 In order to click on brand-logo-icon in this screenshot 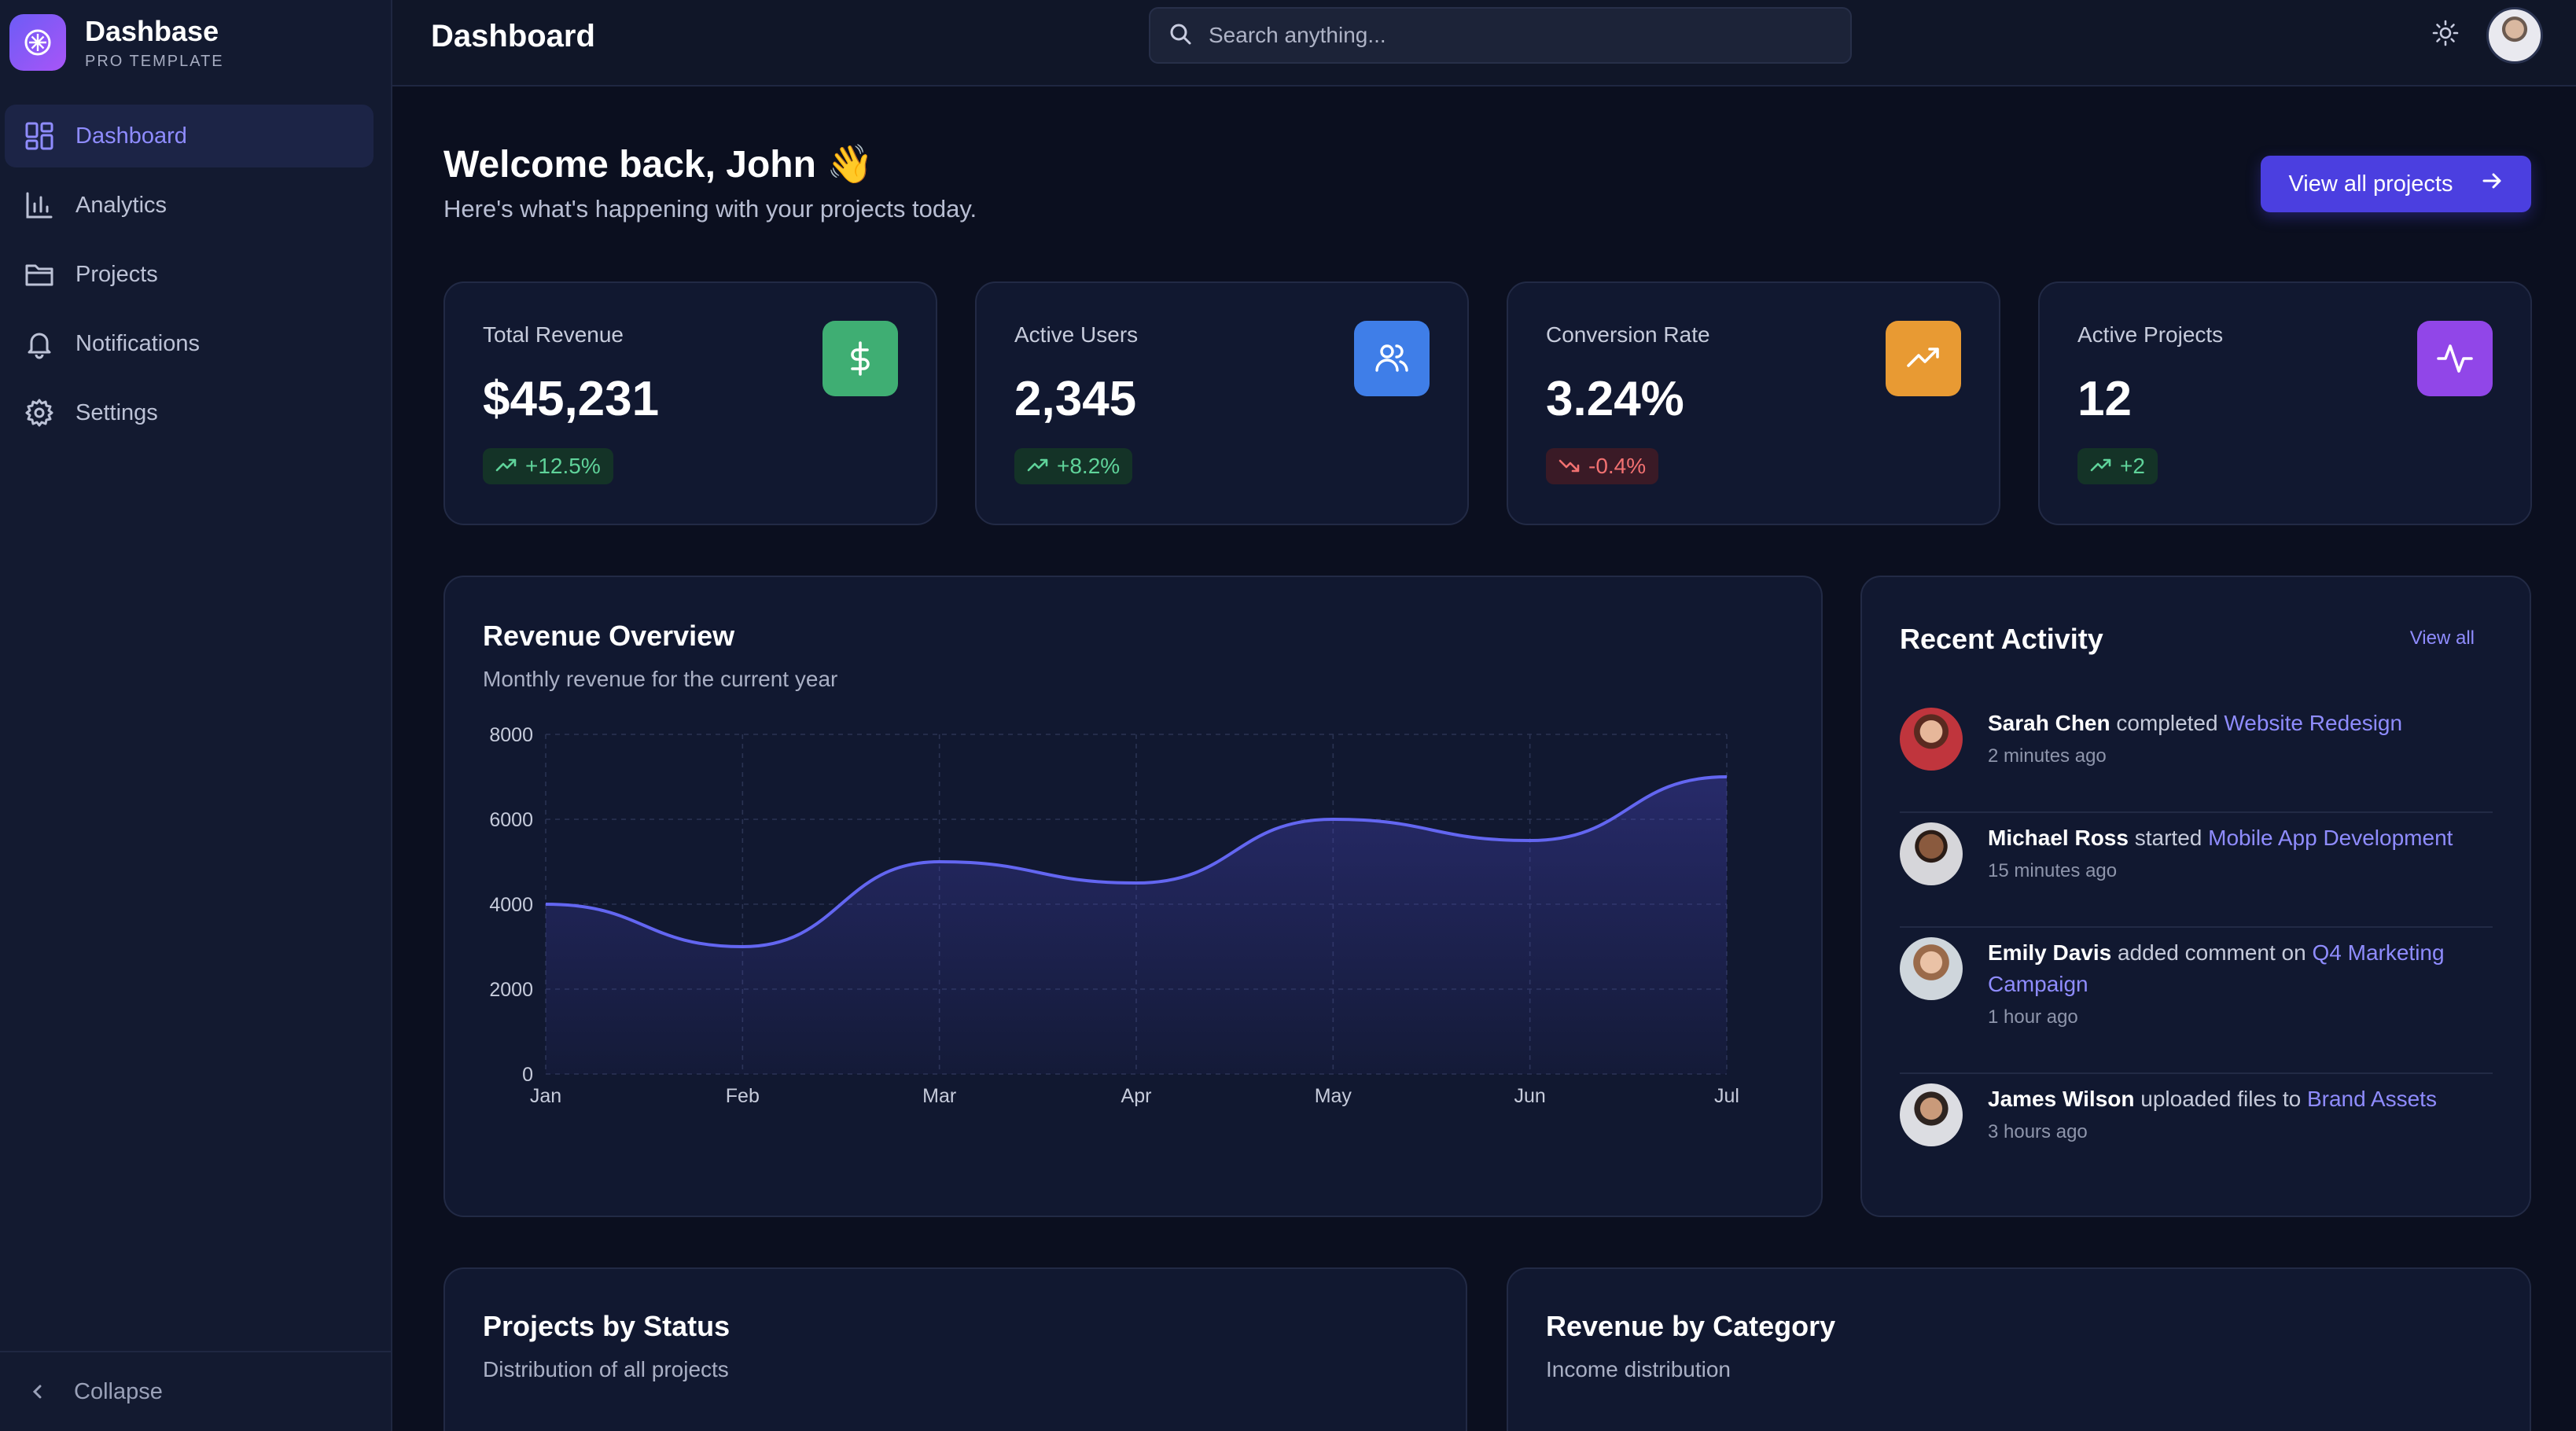, I will do `click(37, 42)`.